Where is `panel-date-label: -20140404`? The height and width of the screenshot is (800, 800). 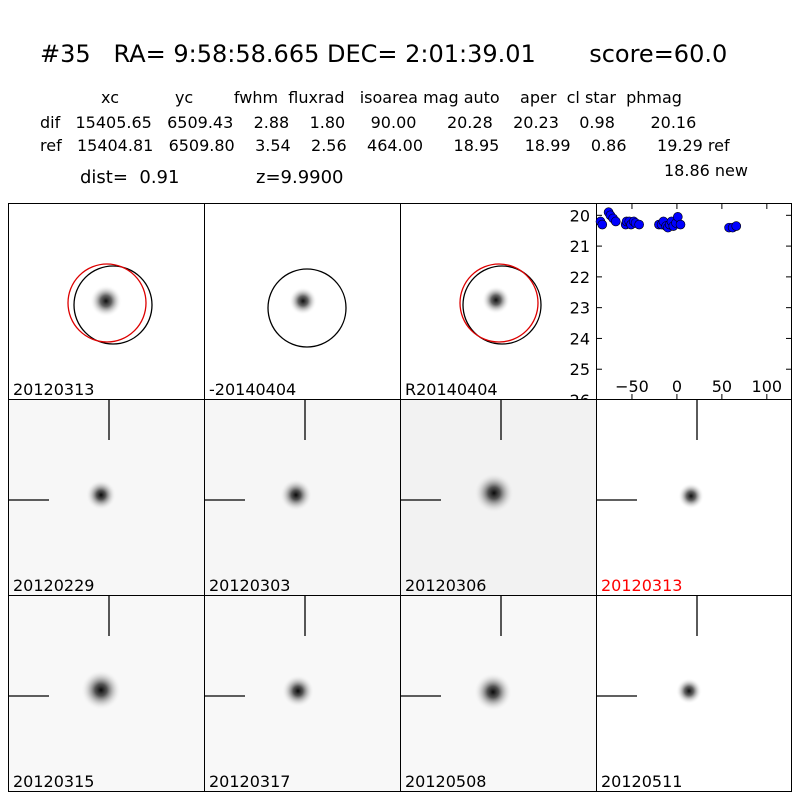 panel-date-label: -20140404 is located at coordinates (253, 389).